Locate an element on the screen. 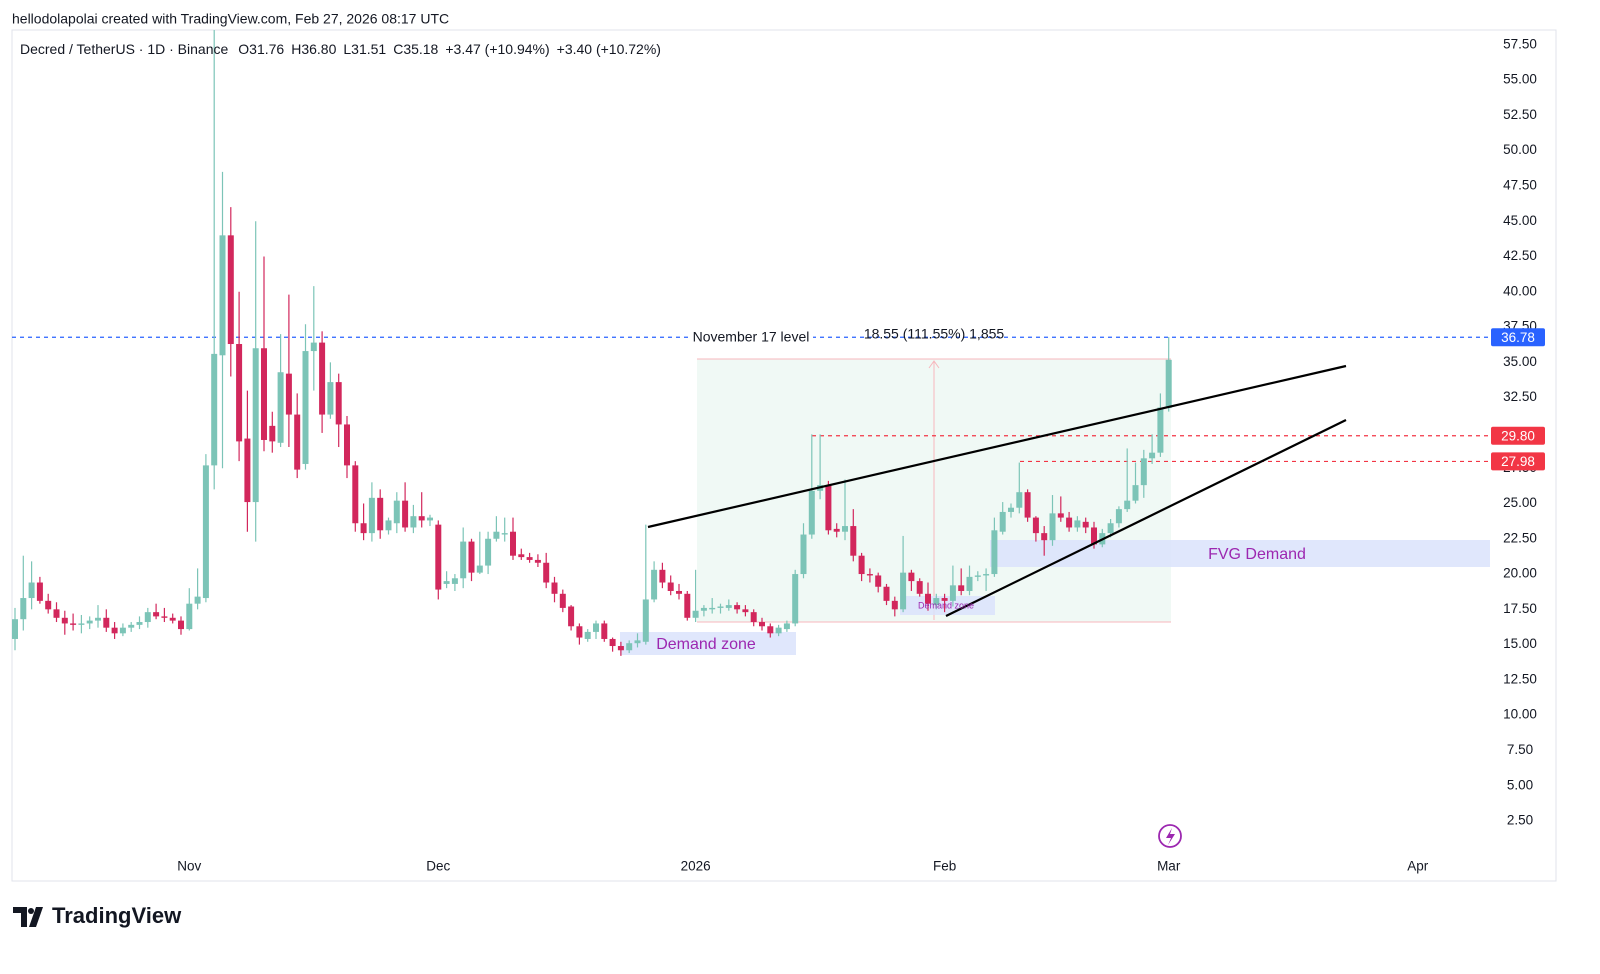  annotation: Demand zone is located at coordinates (706, 644).